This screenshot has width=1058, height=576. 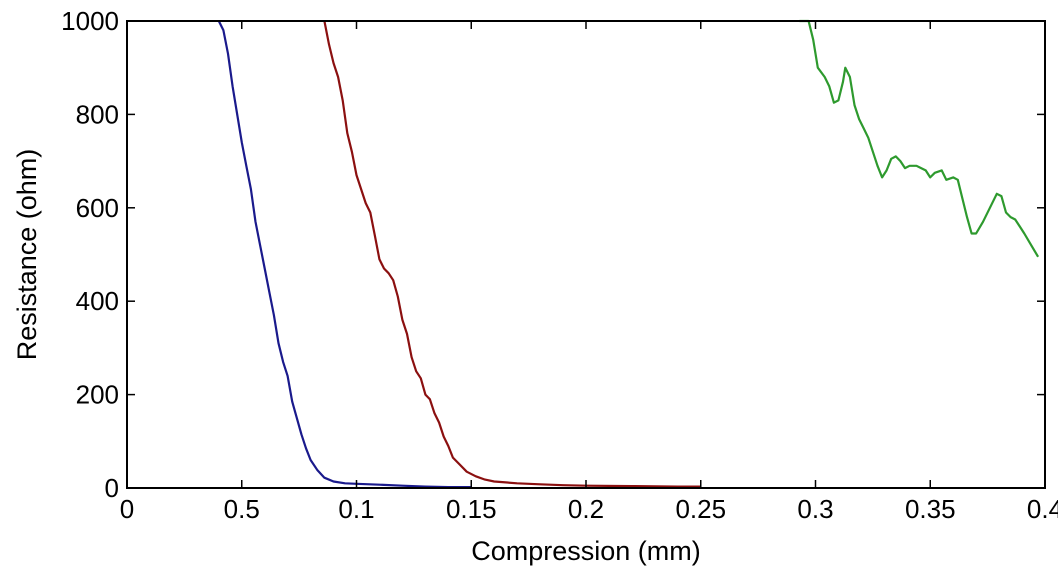 I want to click on x-axis-title: Compression (mm), so click(x=586, y=551).